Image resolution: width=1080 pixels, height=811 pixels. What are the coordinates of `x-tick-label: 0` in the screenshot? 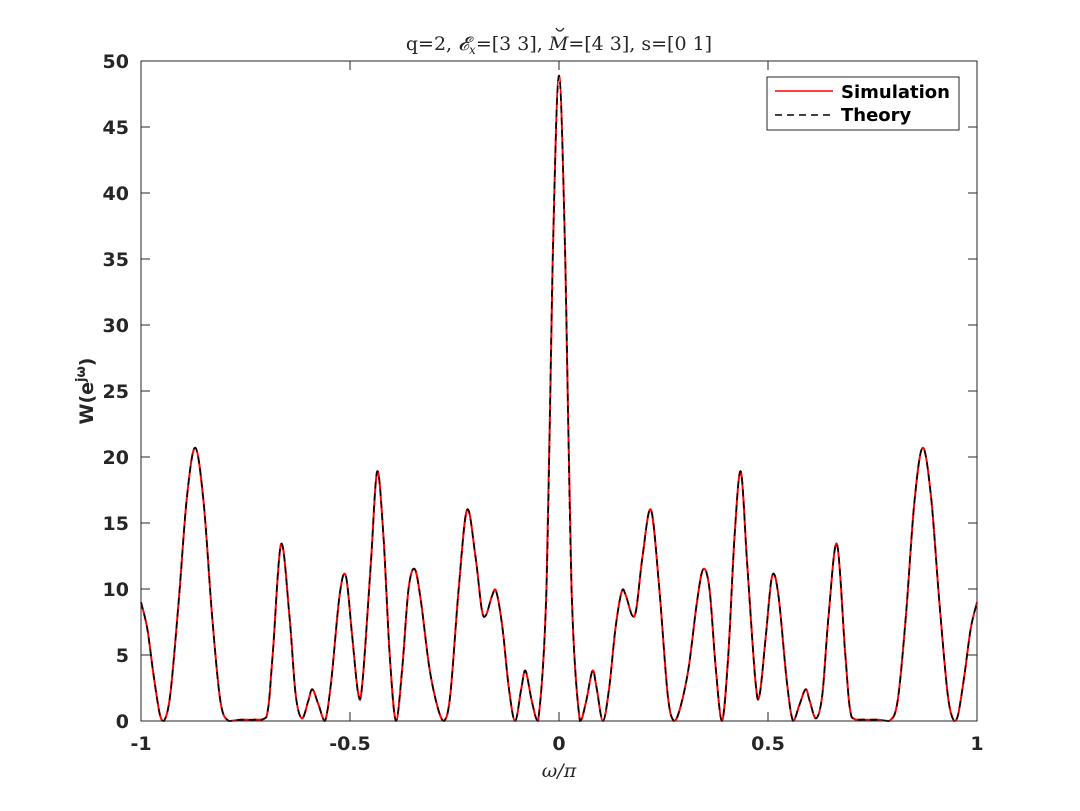 It's located at (558, 744).